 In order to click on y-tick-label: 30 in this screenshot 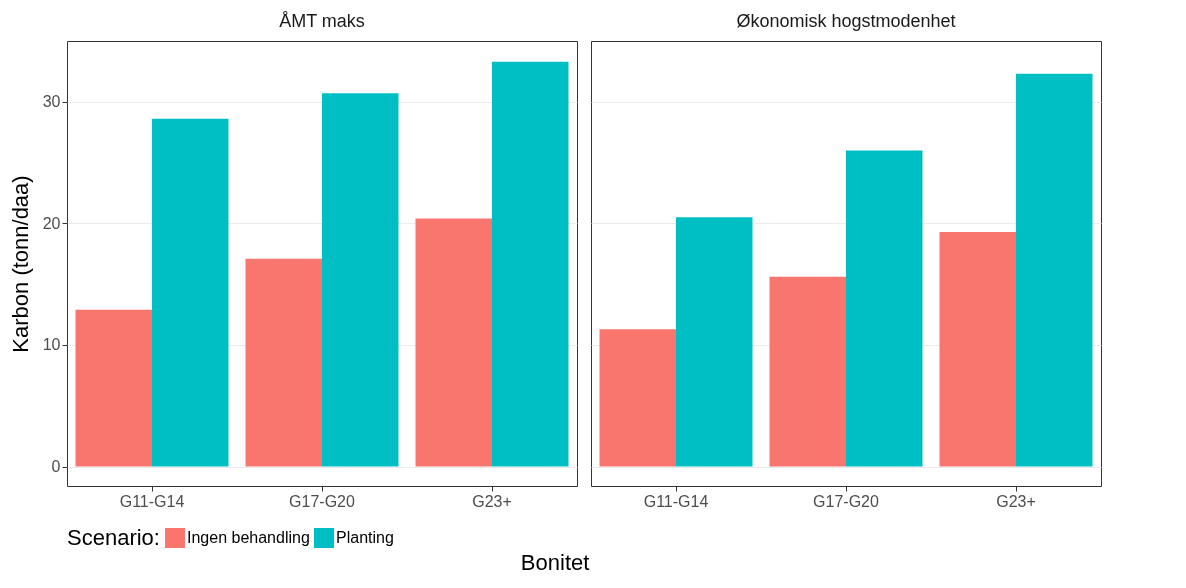, I will do `click(51, 102)`.